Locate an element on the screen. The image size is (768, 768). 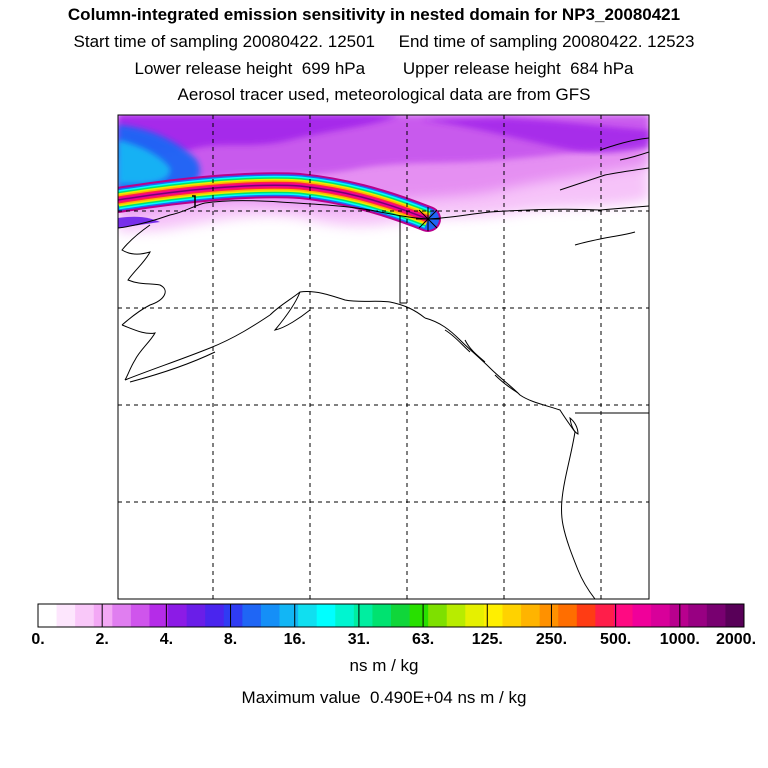
sensitivity-field is located at coordinates (383, 173).